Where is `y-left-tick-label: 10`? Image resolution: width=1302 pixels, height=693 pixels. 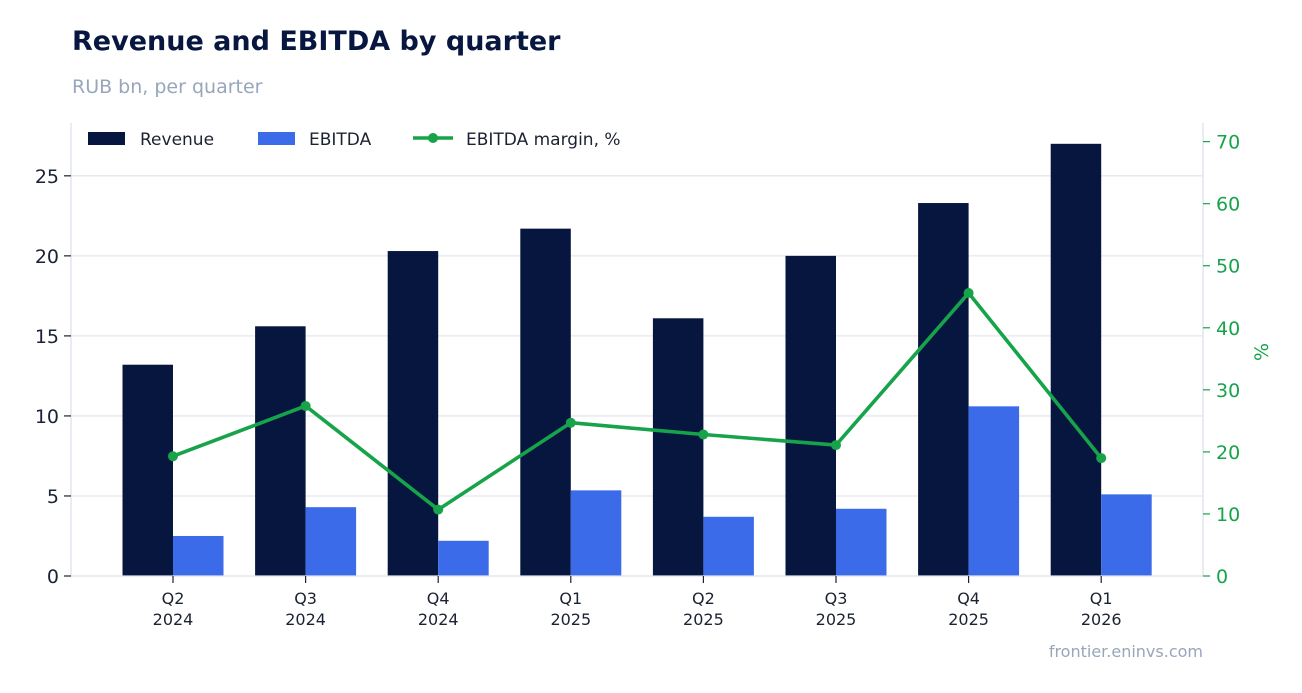
y-left-tick-label: 10 is located at coordinates (47, 417).